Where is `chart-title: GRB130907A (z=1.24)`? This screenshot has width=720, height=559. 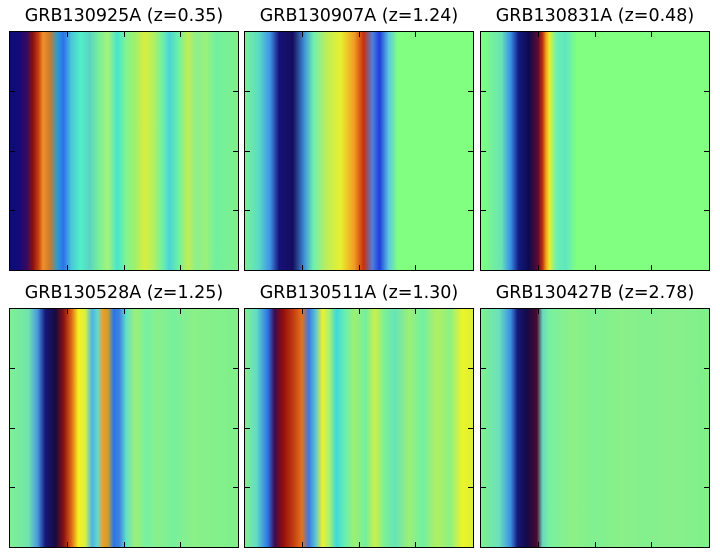
chart-title: GRB130907A (z=1.24) is located at coordinates (359, 16).